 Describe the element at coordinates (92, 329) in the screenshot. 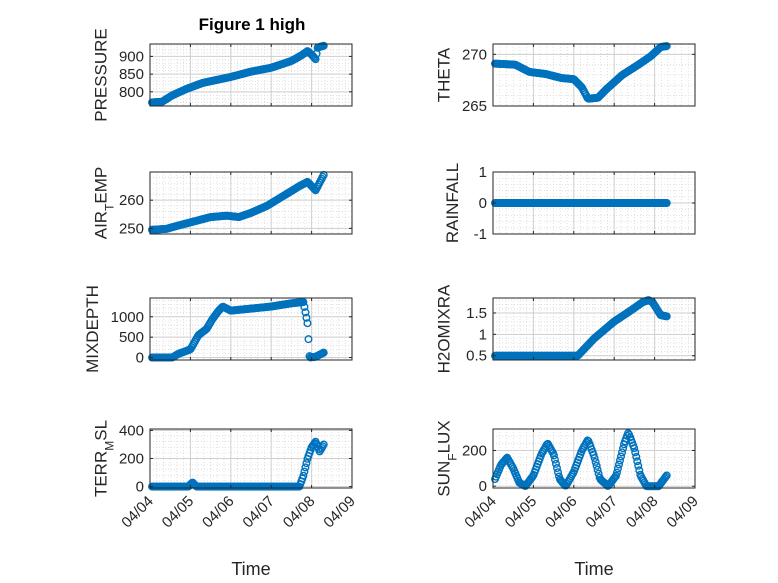

I see `y-axis-label: MIXDEPTH` at that location.